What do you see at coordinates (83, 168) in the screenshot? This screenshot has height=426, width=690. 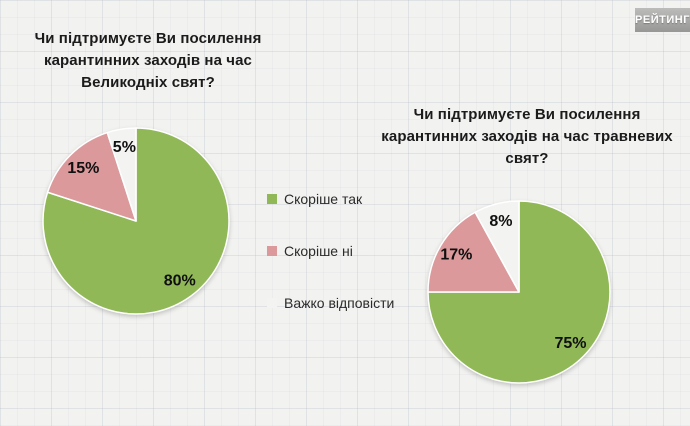 I see `pie-slice-label-1: 15%` at bounding box center [83, 168].